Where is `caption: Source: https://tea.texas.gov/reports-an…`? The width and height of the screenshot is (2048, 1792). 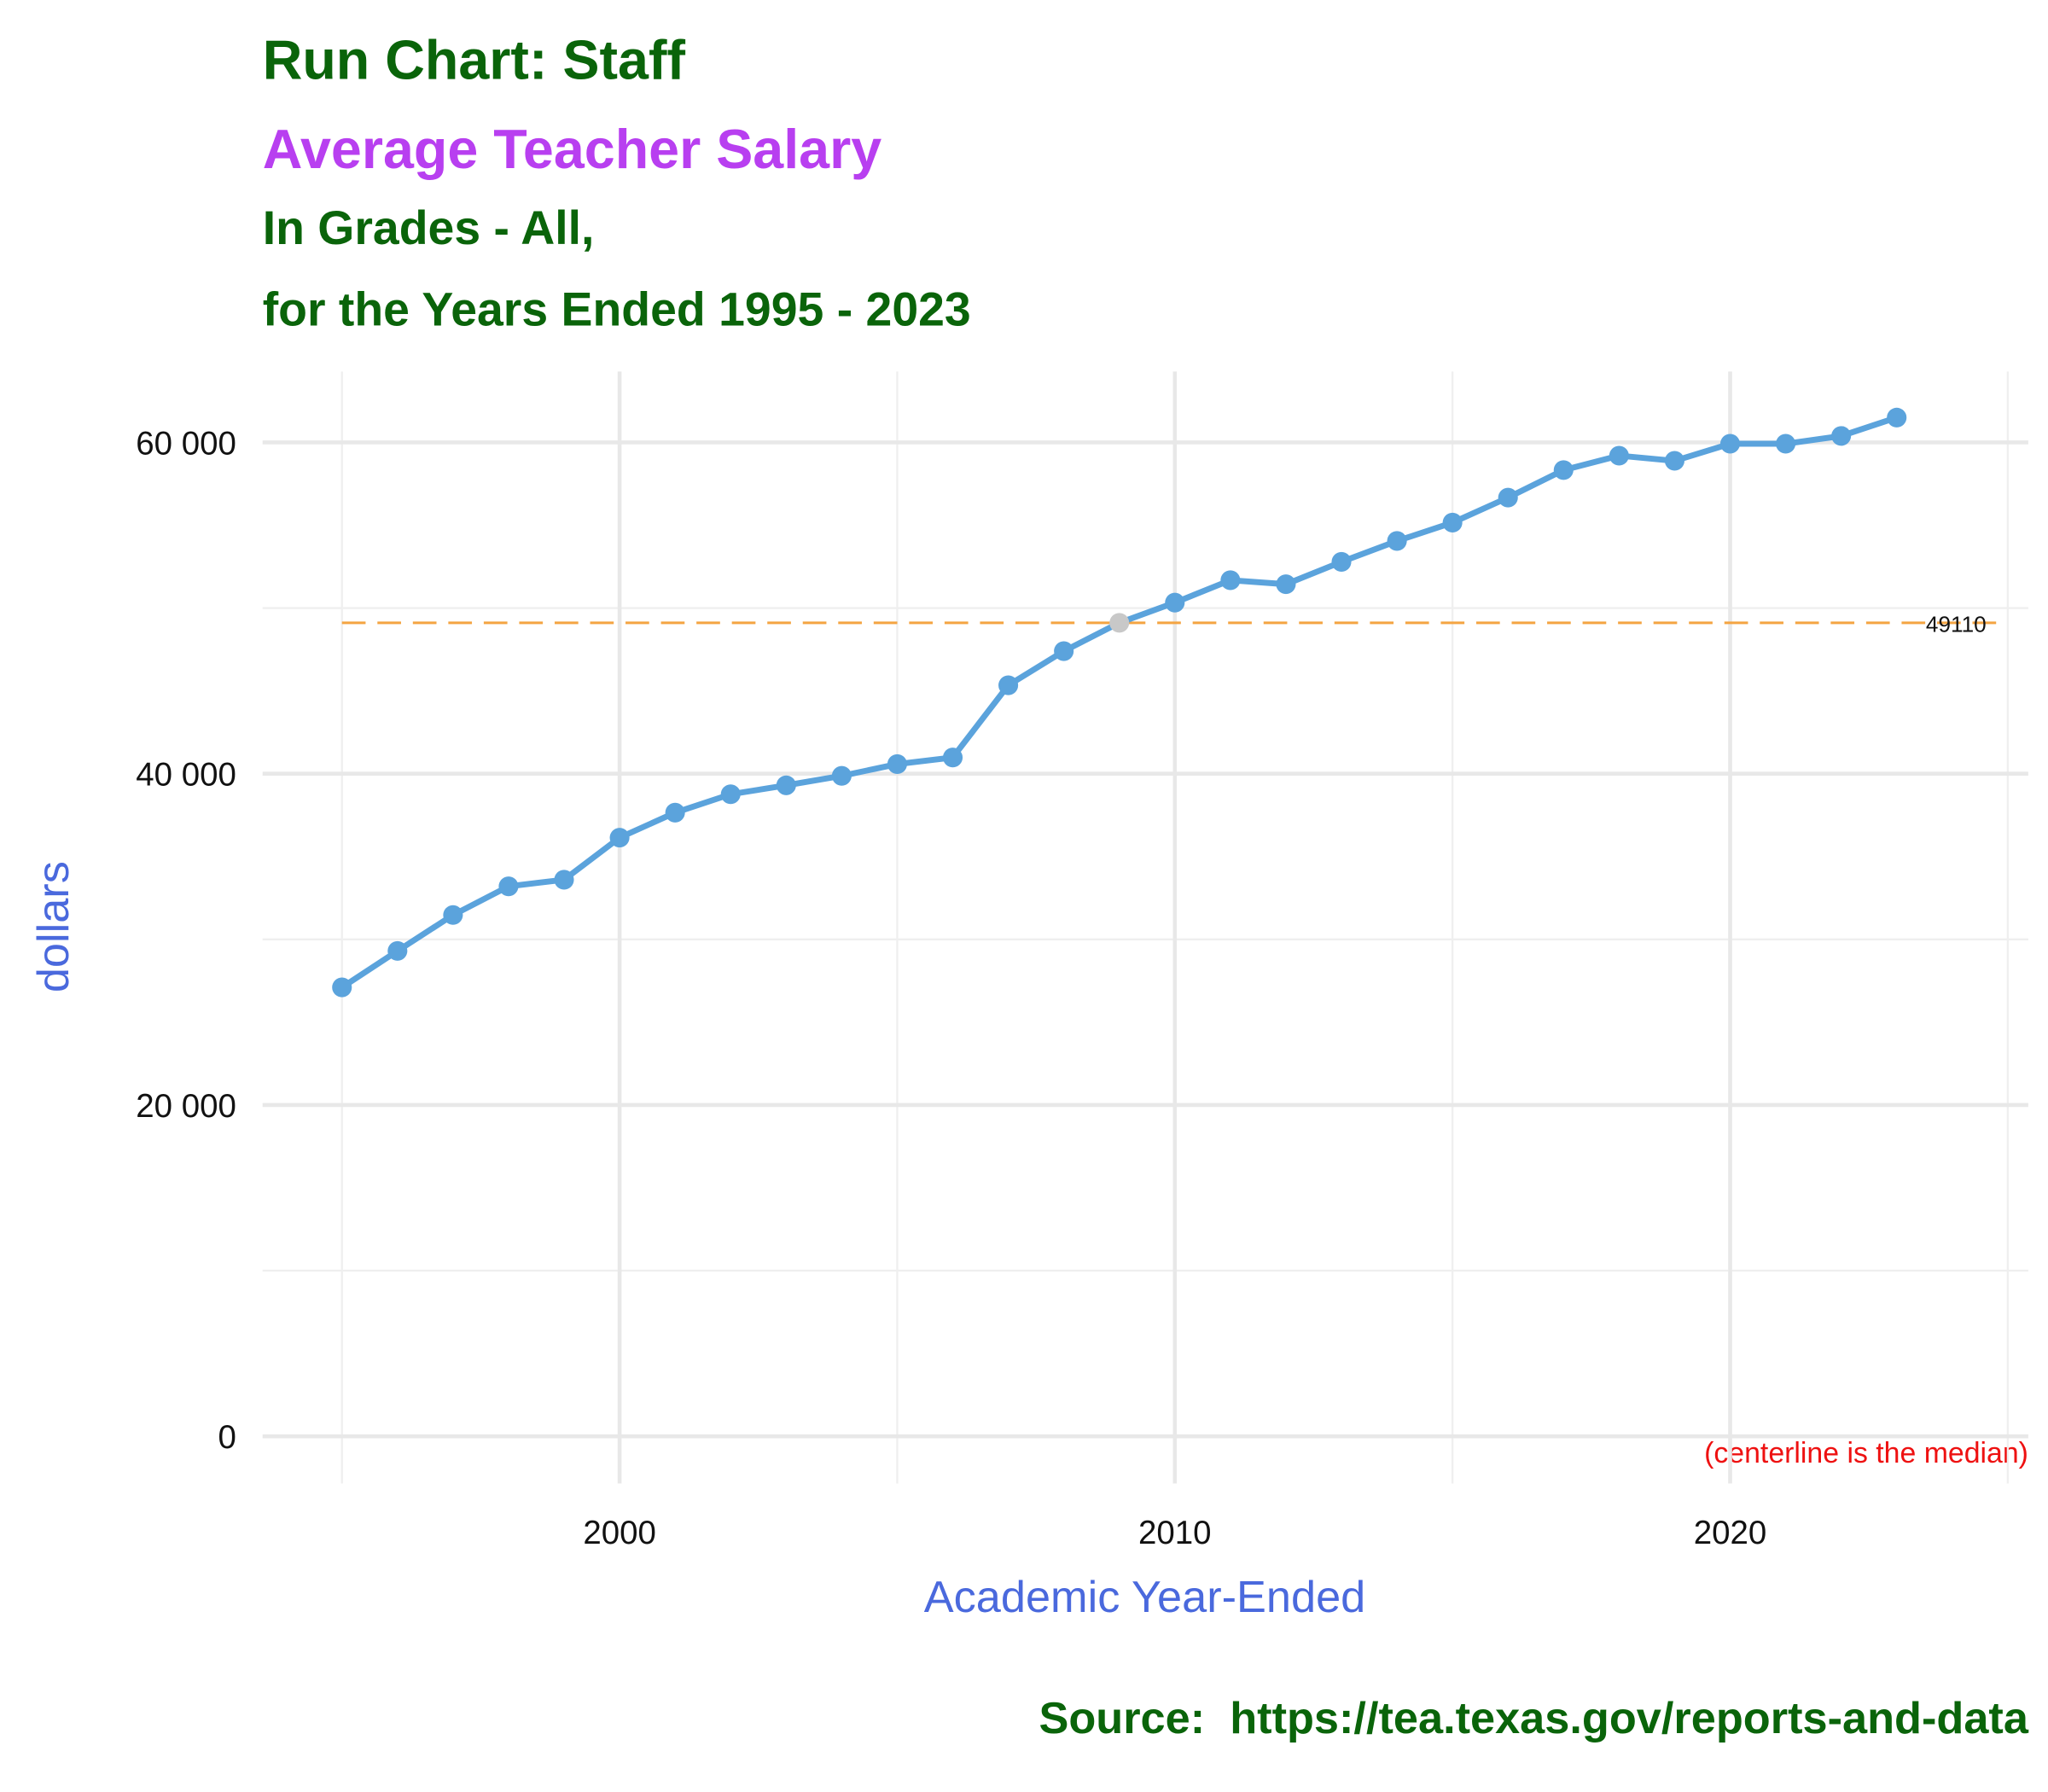 caption: Source: https://tea.texas.gov/reports-an… is located at coordinates (1533, 1718).